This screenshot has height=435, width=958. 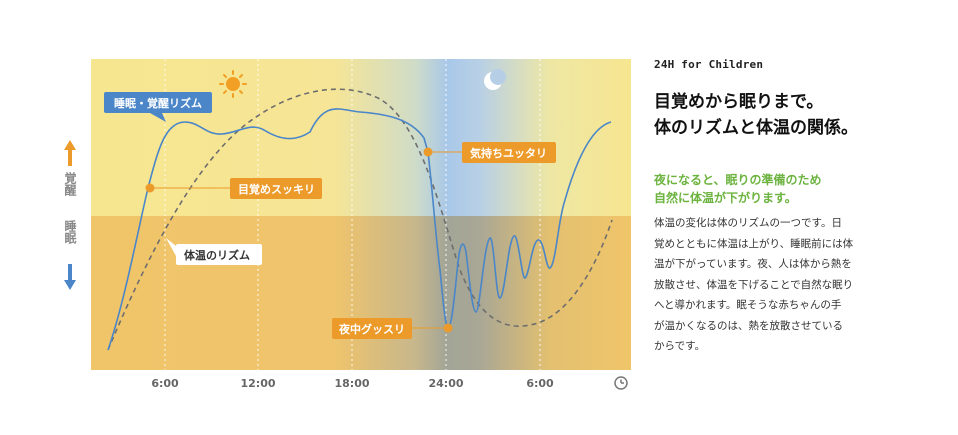 I want to click on callout-relaxed: 気持ちユッタリ, so click(x=509, y=152).